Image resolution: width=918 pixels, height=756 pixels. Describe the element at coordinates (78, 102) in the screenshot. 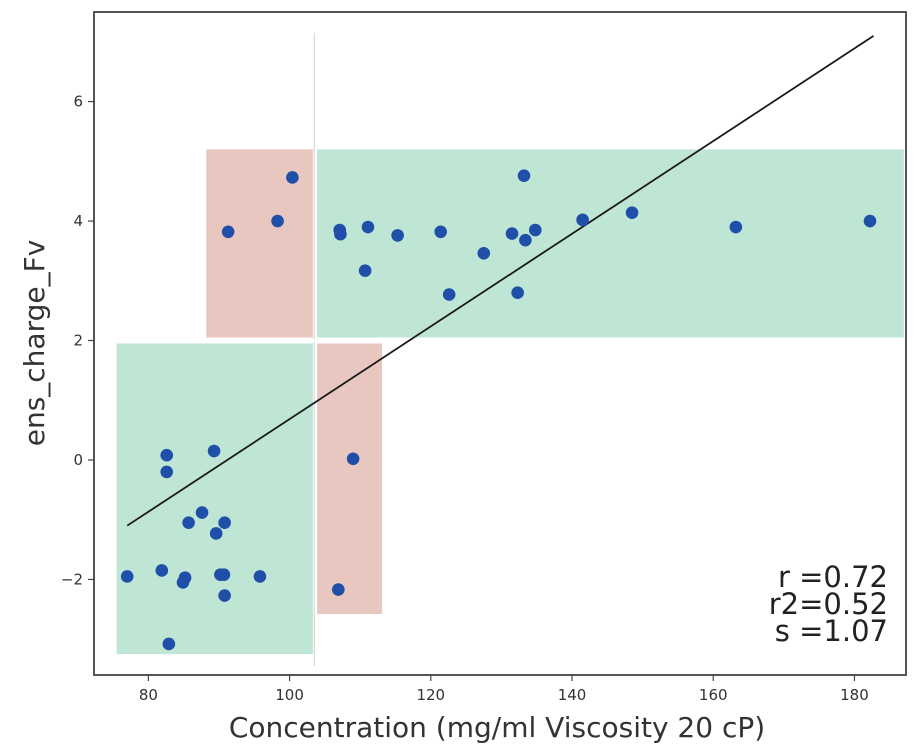

I see `y-tick-label: 6` at that location.